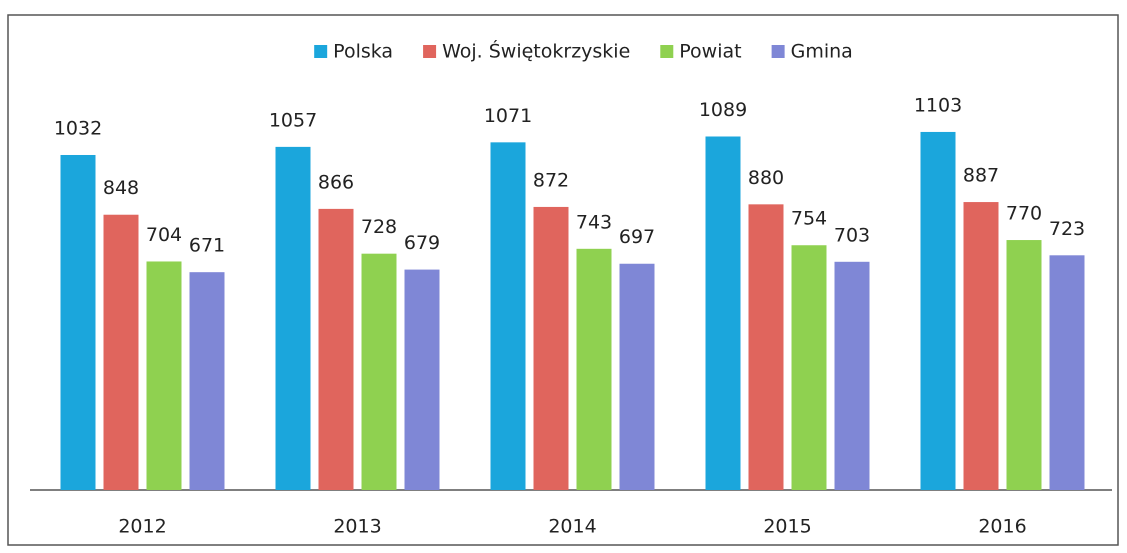 The image size is (1127, 553). I want to click on data-label: 679, so click(422, 243).